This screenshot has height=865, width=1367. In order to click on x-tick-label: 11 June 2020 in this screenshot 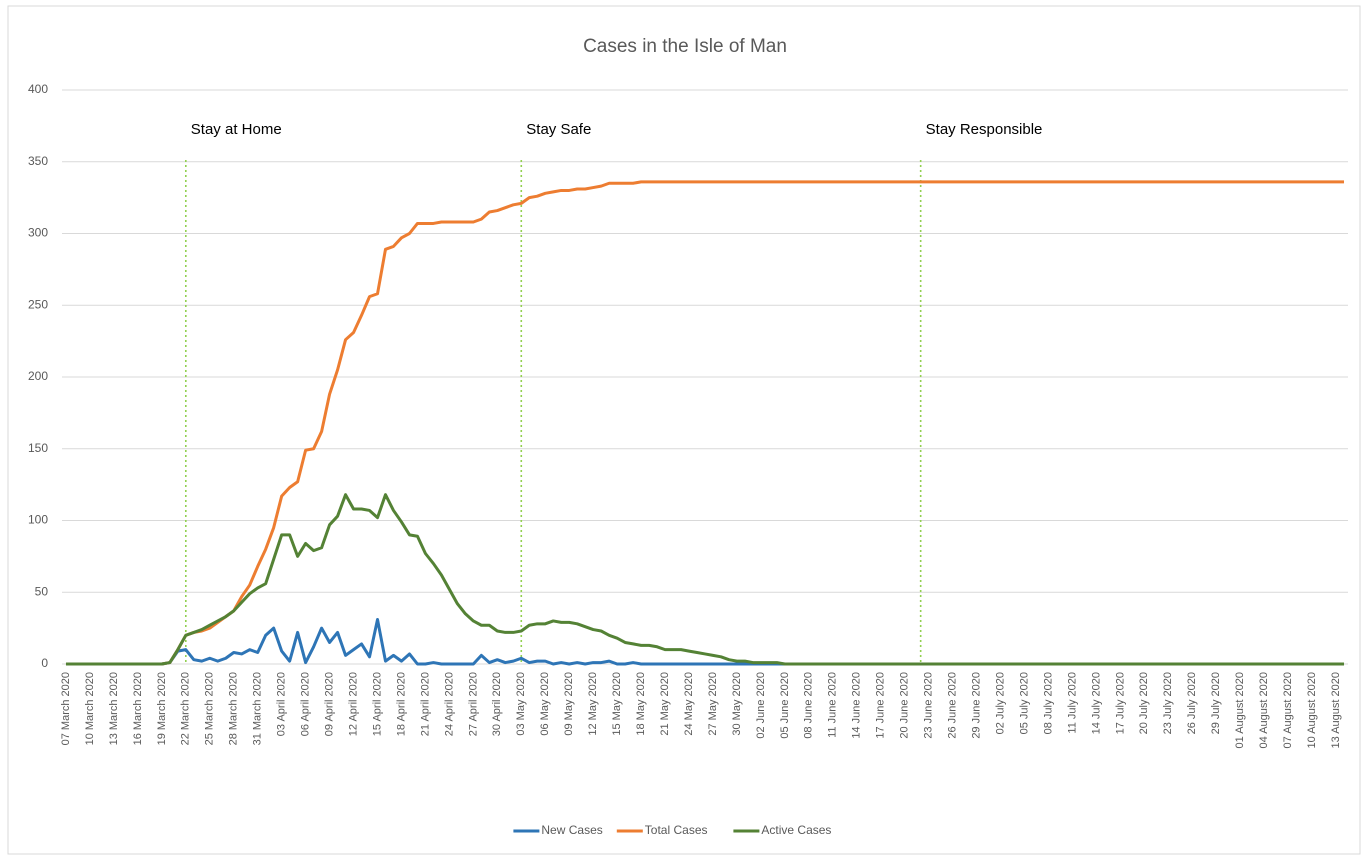, I will do `click(833, 705)`.